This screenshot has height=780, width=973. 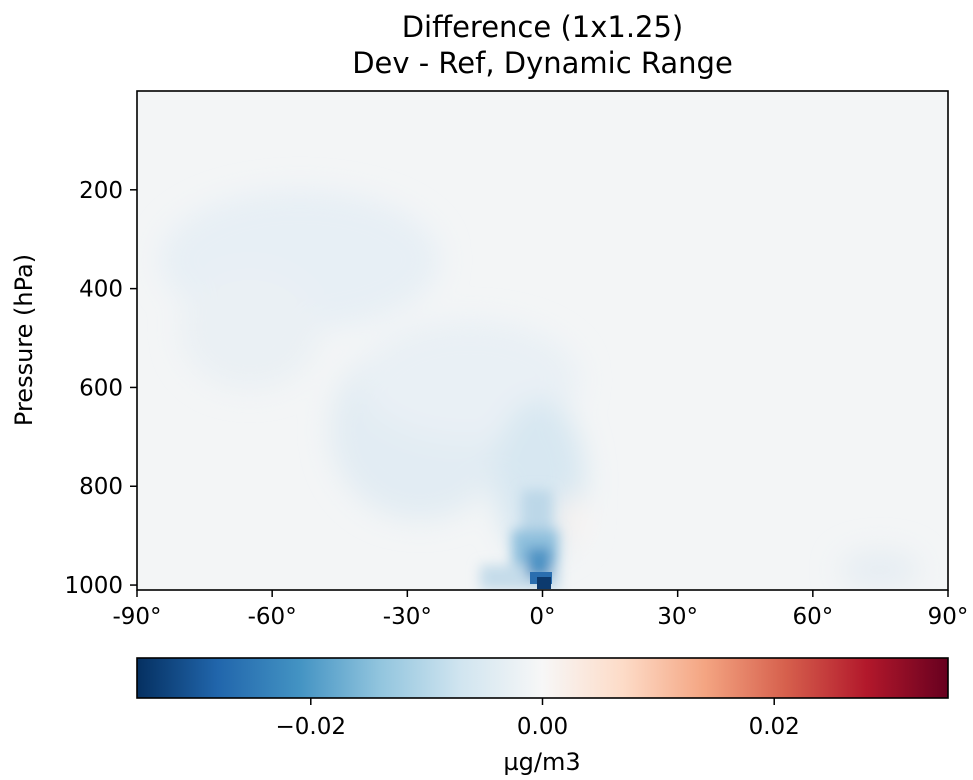 I want to click on y-tick-label: 1000, so click(x=93, y=586).